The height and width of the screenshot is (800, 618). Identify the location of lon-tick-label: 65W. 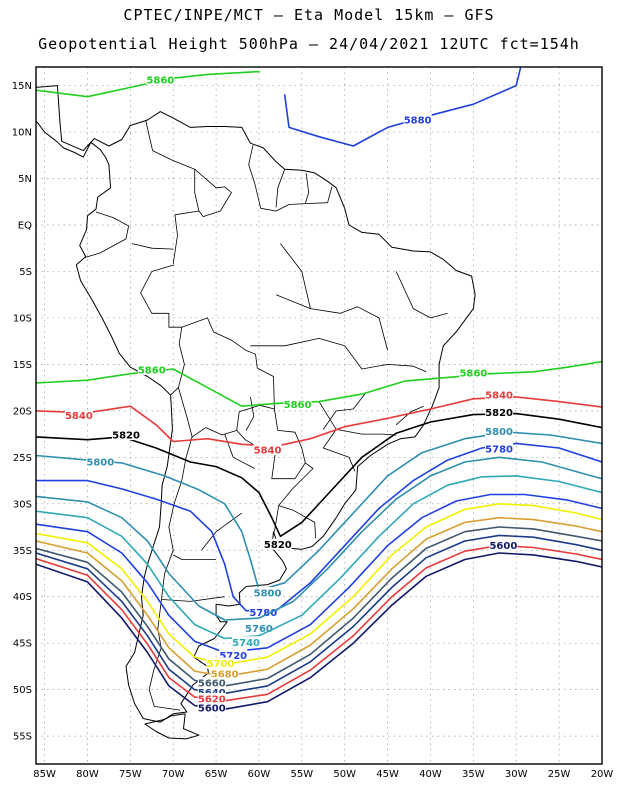
(216, 774).